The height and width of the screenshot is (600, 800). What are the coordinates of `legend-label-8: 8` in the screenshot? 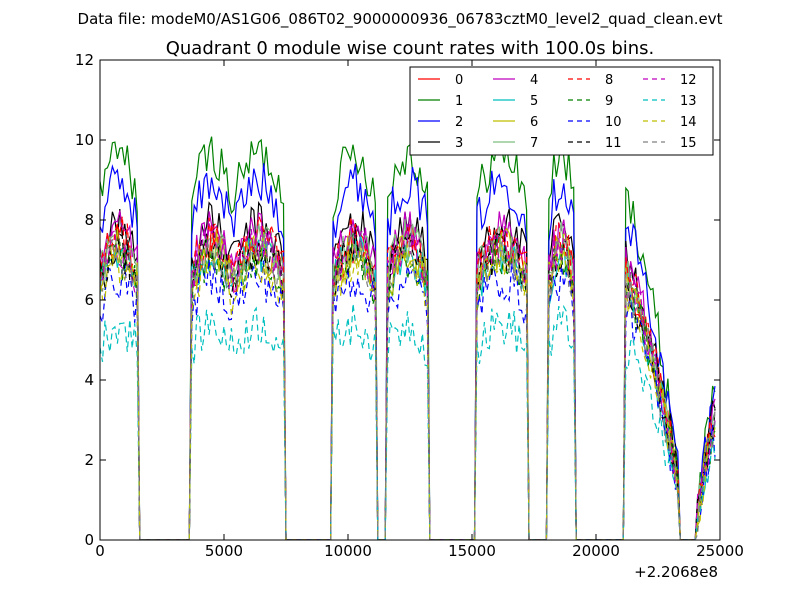 It's located at (609, 80).